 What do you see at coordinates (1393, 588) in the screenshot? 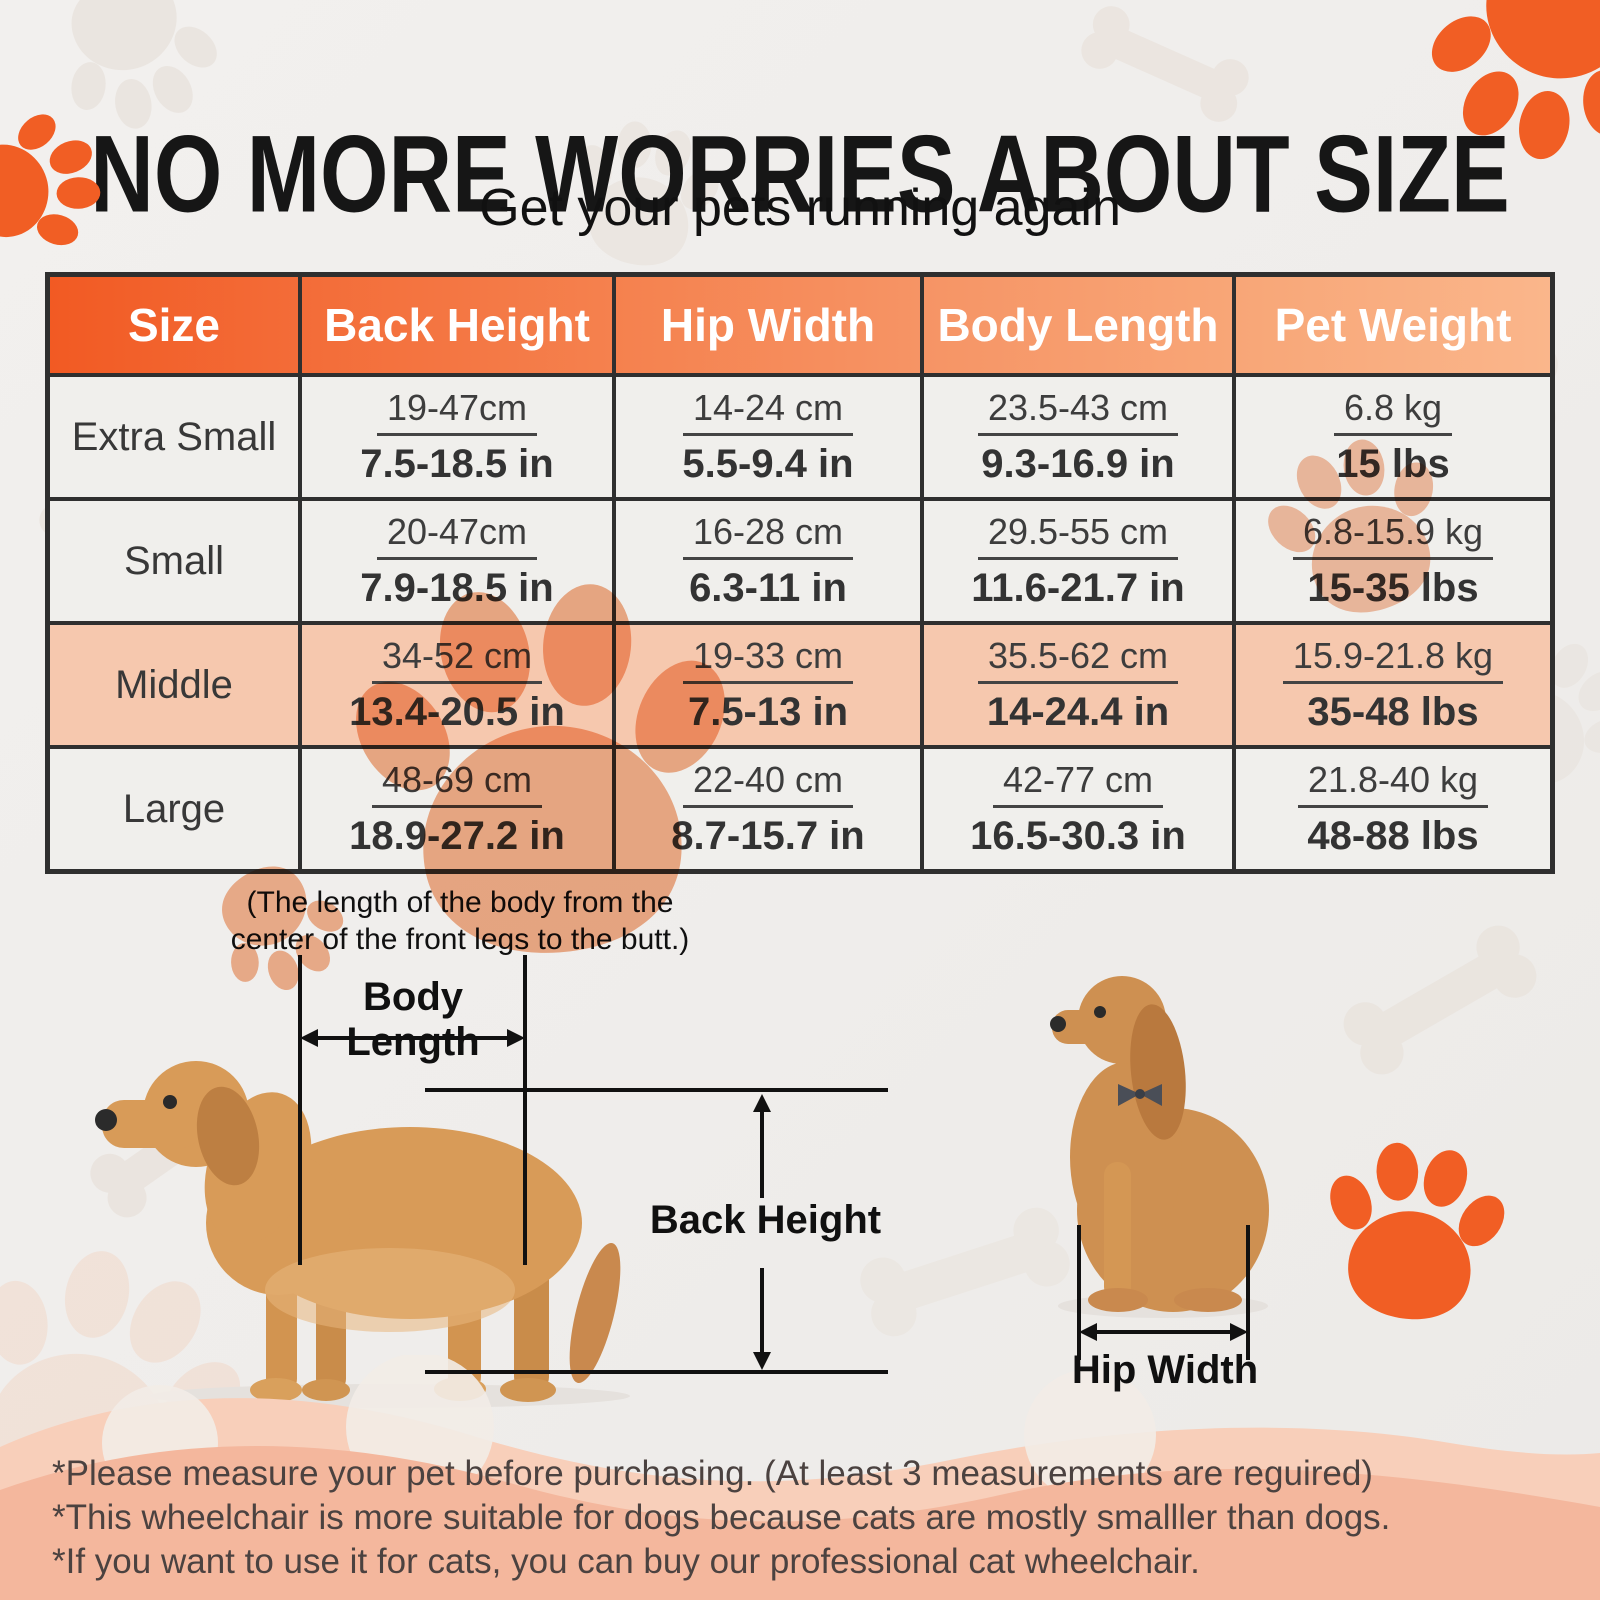
I see `imperial-value: 15-35 lbs` at bounding box center [1393, 588].